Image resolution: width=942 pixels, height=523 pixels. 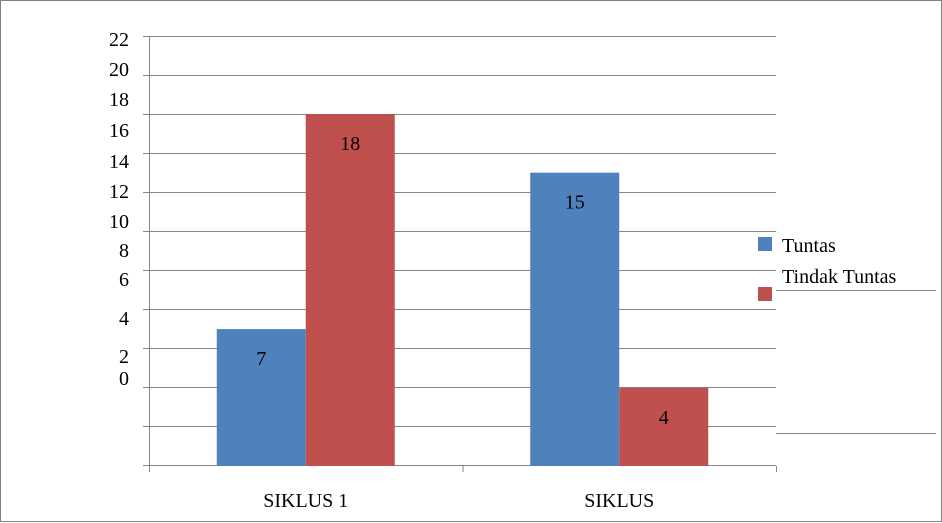 What do you see at coordinates (119, 192) in the screenshot?
I see `y-tick-label: 12` at bounding box center [119, 192].